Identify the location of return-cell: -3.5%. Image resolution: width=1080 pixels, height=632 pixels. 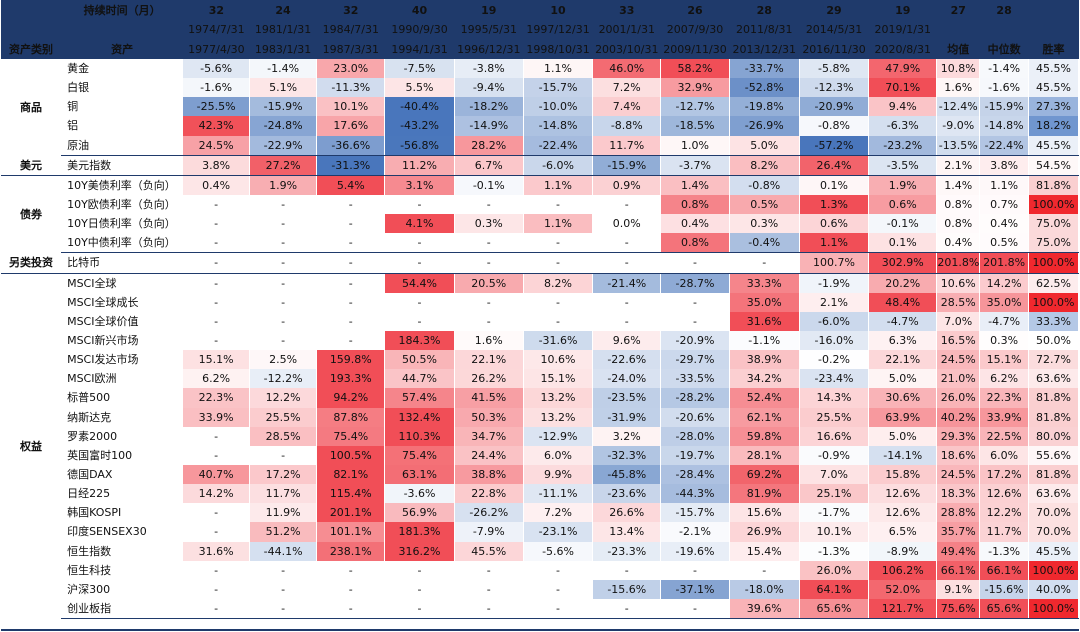
(903, 165).